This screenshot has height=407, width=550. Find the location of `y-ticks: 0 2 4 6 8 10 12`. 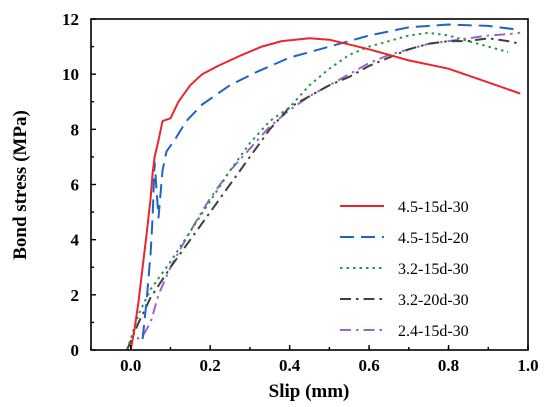

y-ticks: 0 2 4 6 8 10 12 is located at coordinates (79, 185).